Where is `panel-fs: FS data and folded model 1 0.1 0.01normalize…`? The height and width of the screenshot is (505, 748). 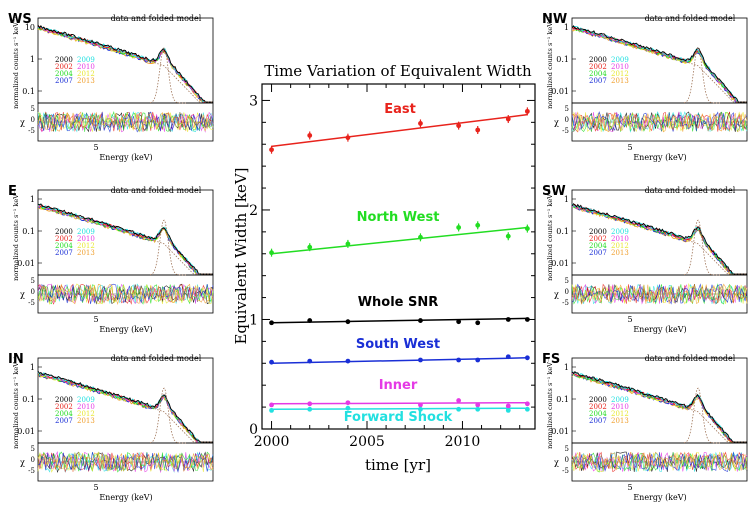 panel-fs: FS data and folded model 1 0.1 0.01normalize… is located at coordinates (645, 427).